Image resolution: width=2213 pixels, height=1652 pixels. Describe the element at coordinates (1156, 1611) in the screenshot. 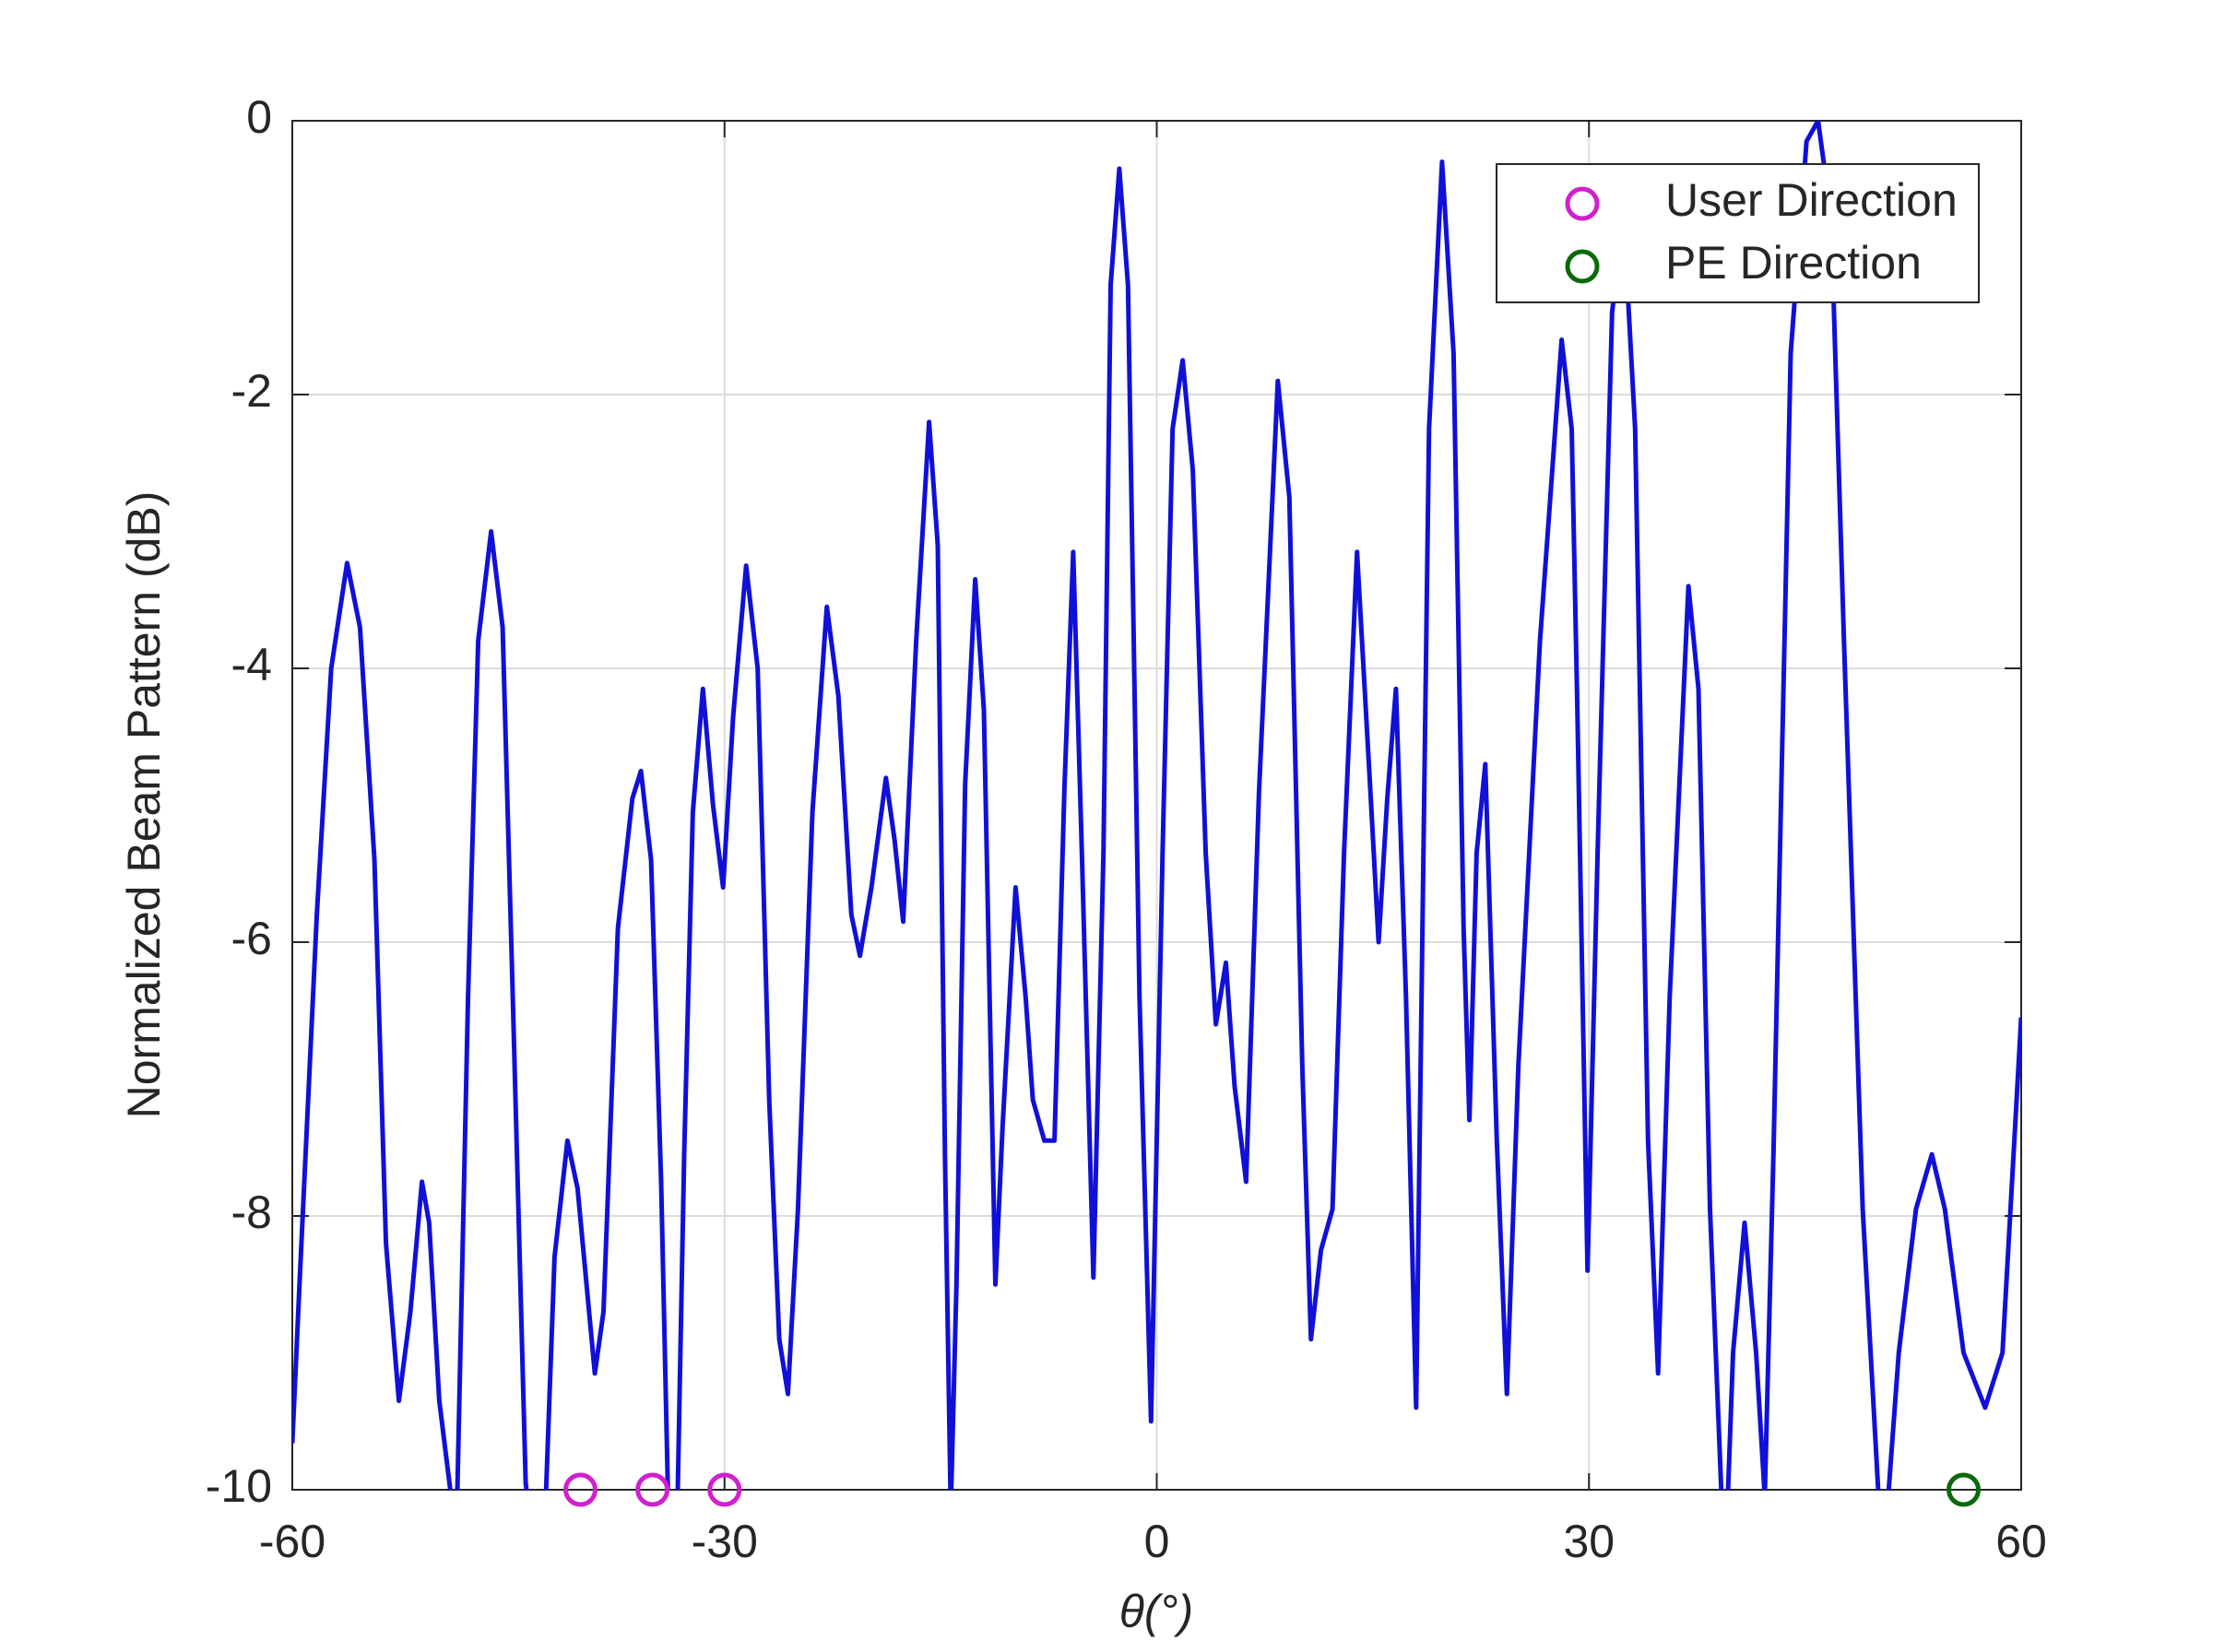

I see `x-axis-label: θ(°)` at that location.